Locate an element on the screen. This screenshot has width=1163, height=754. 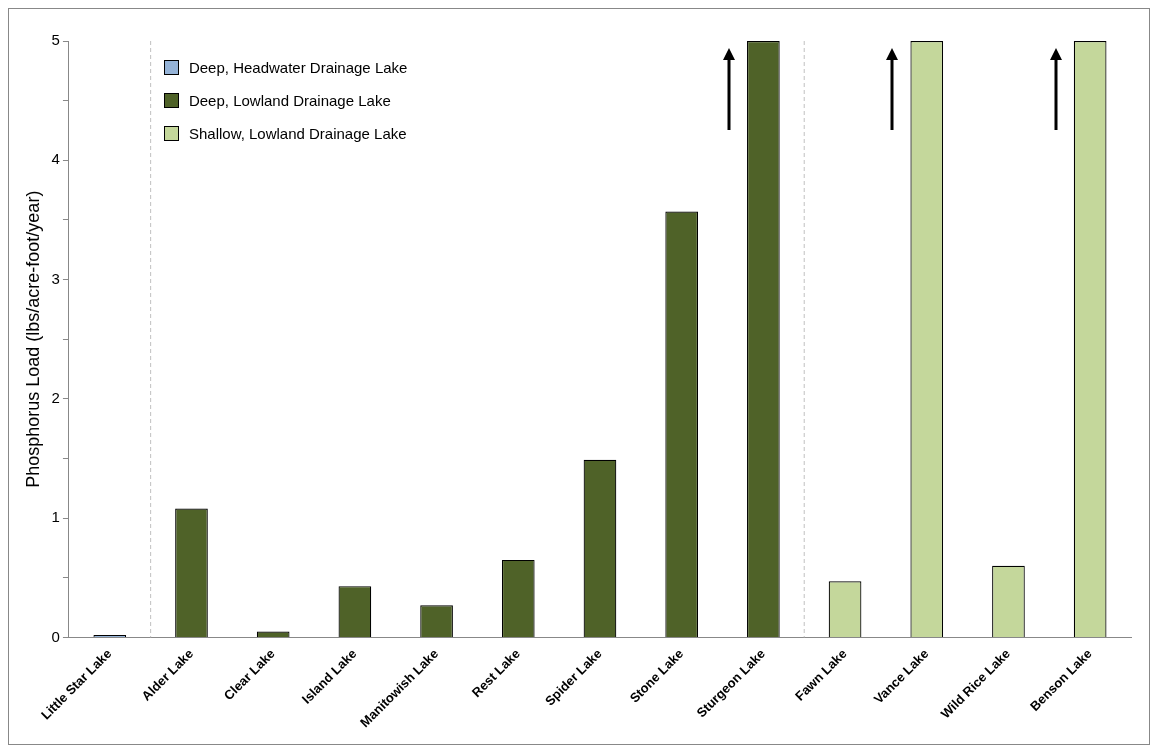
legend-label: Deep, Lowland Drainage Lake is located at coordinates (289, 100).